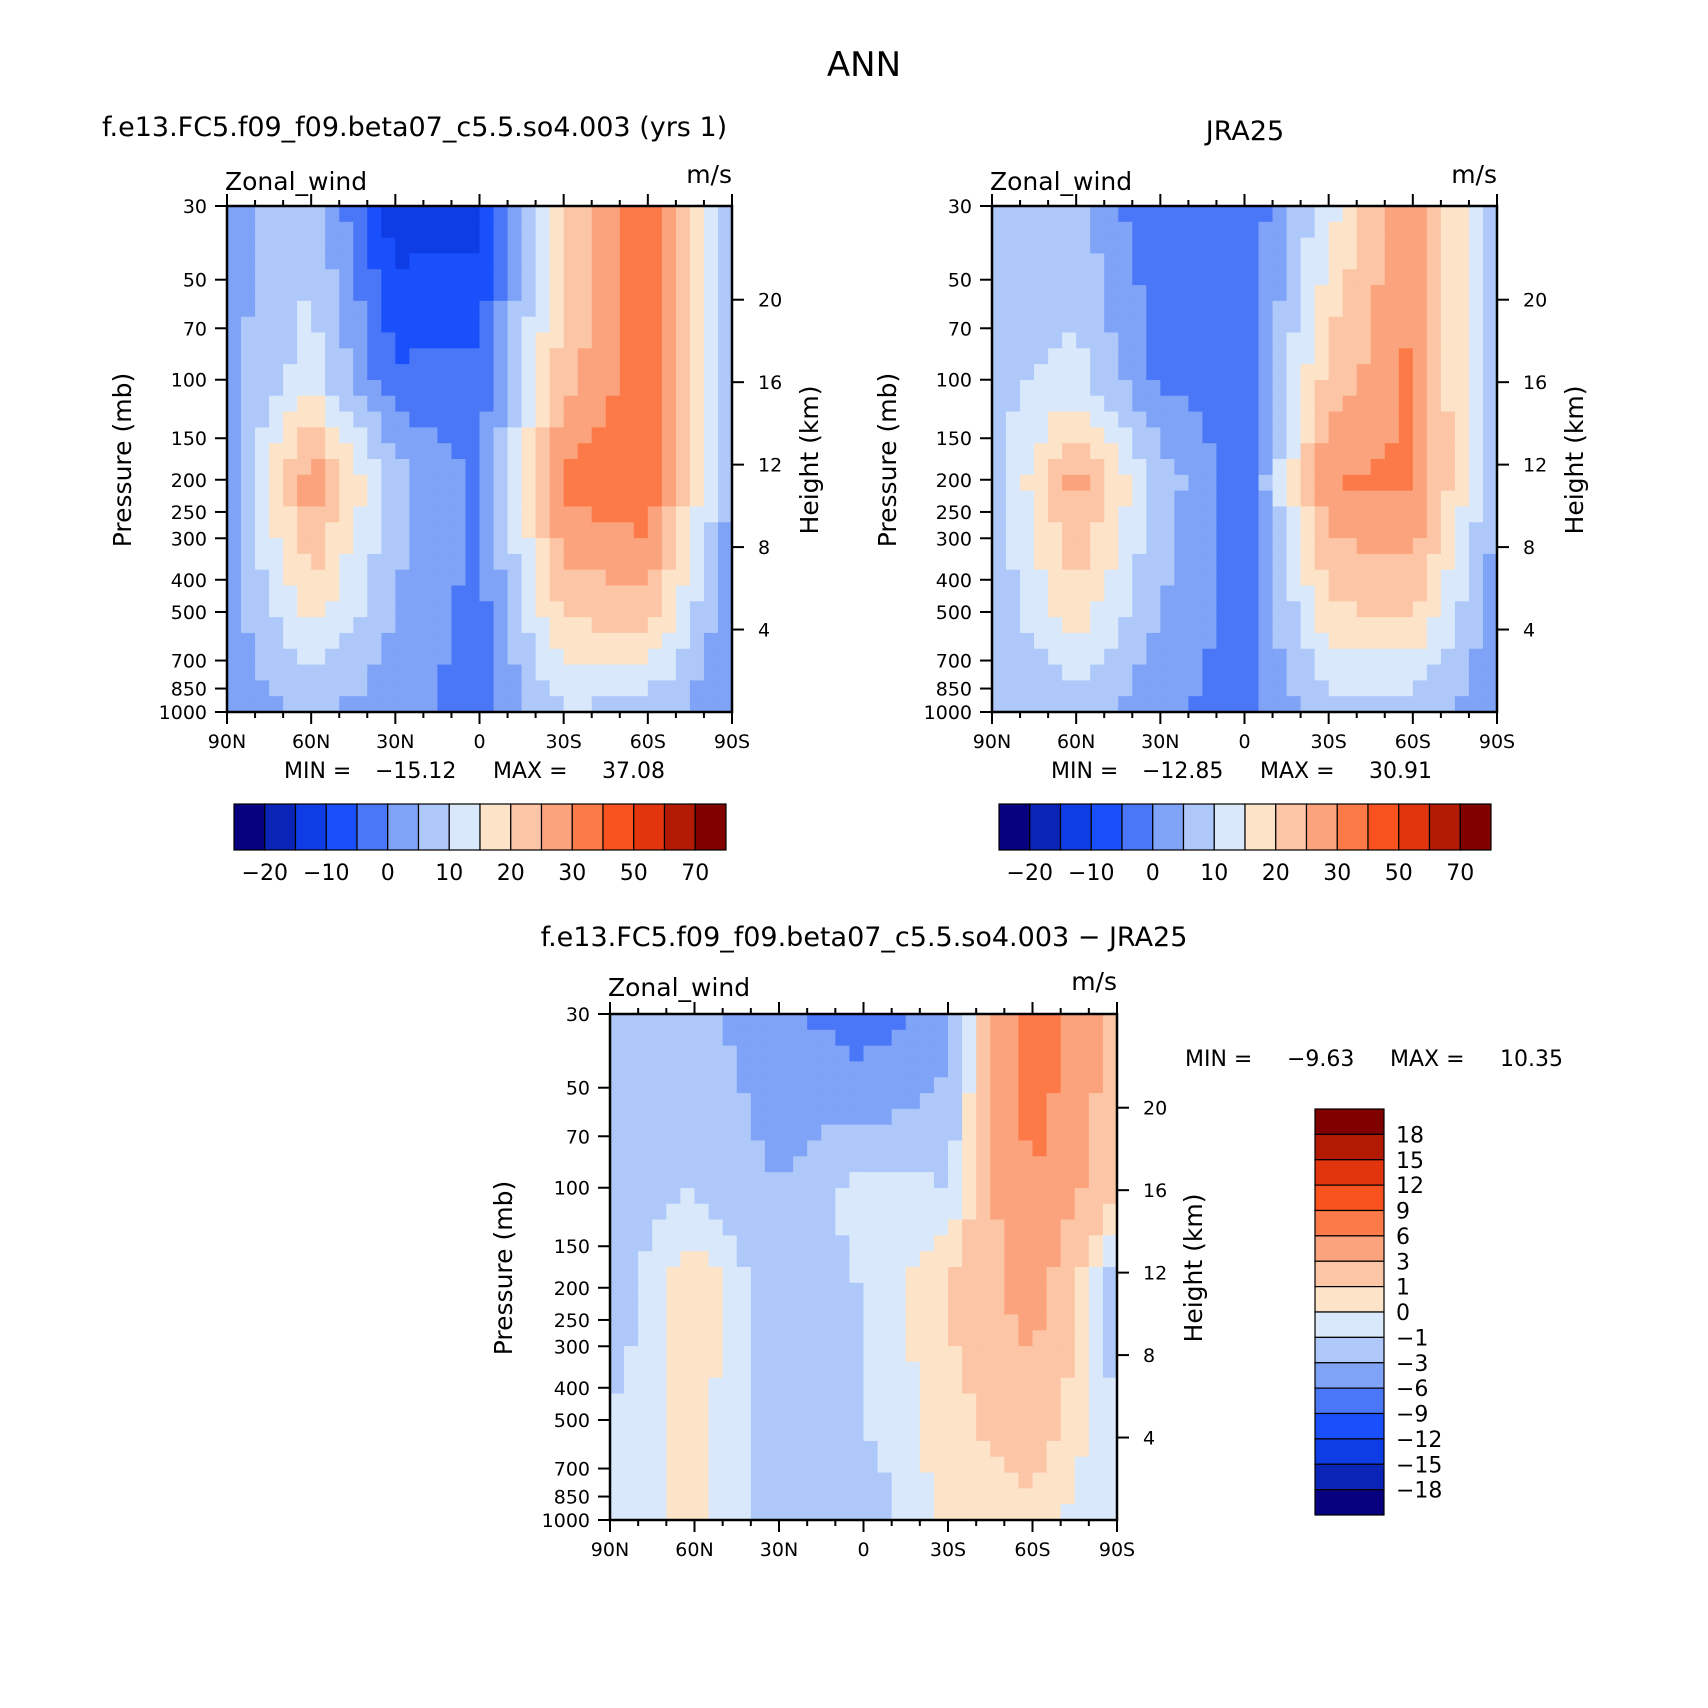 The image size is (1708, 1708). I want to click on x-tick-label: 60N, so click(1076, 742).